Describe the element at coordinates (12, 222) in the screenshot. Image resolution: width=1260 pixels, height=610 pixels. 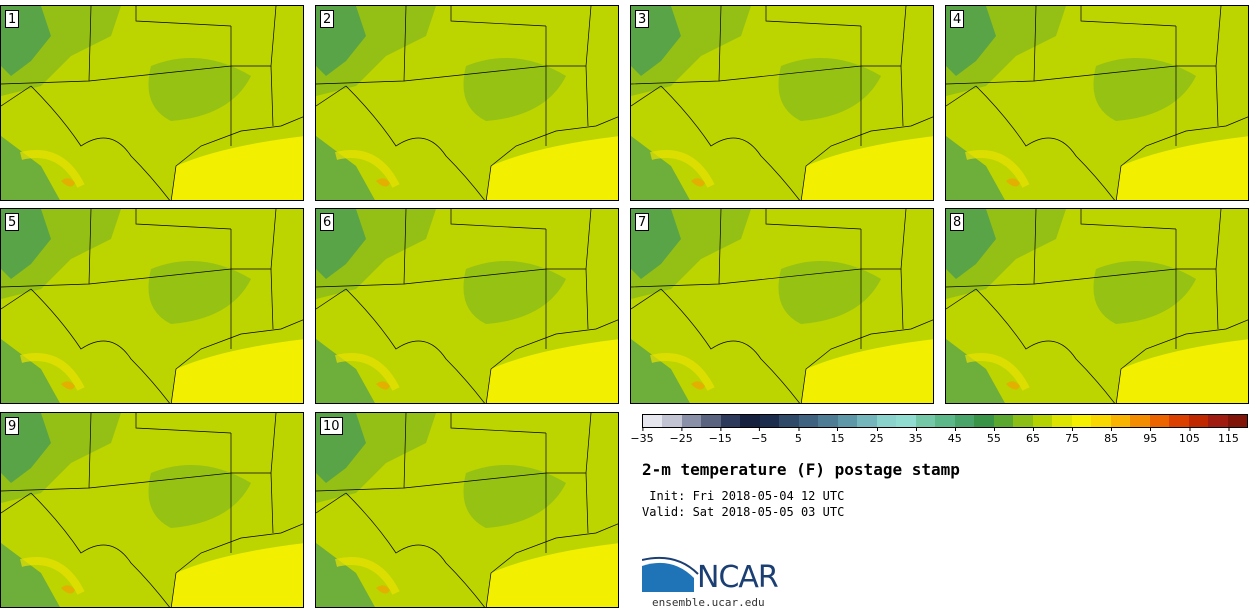
I see `member-number-label: 5` at that location.